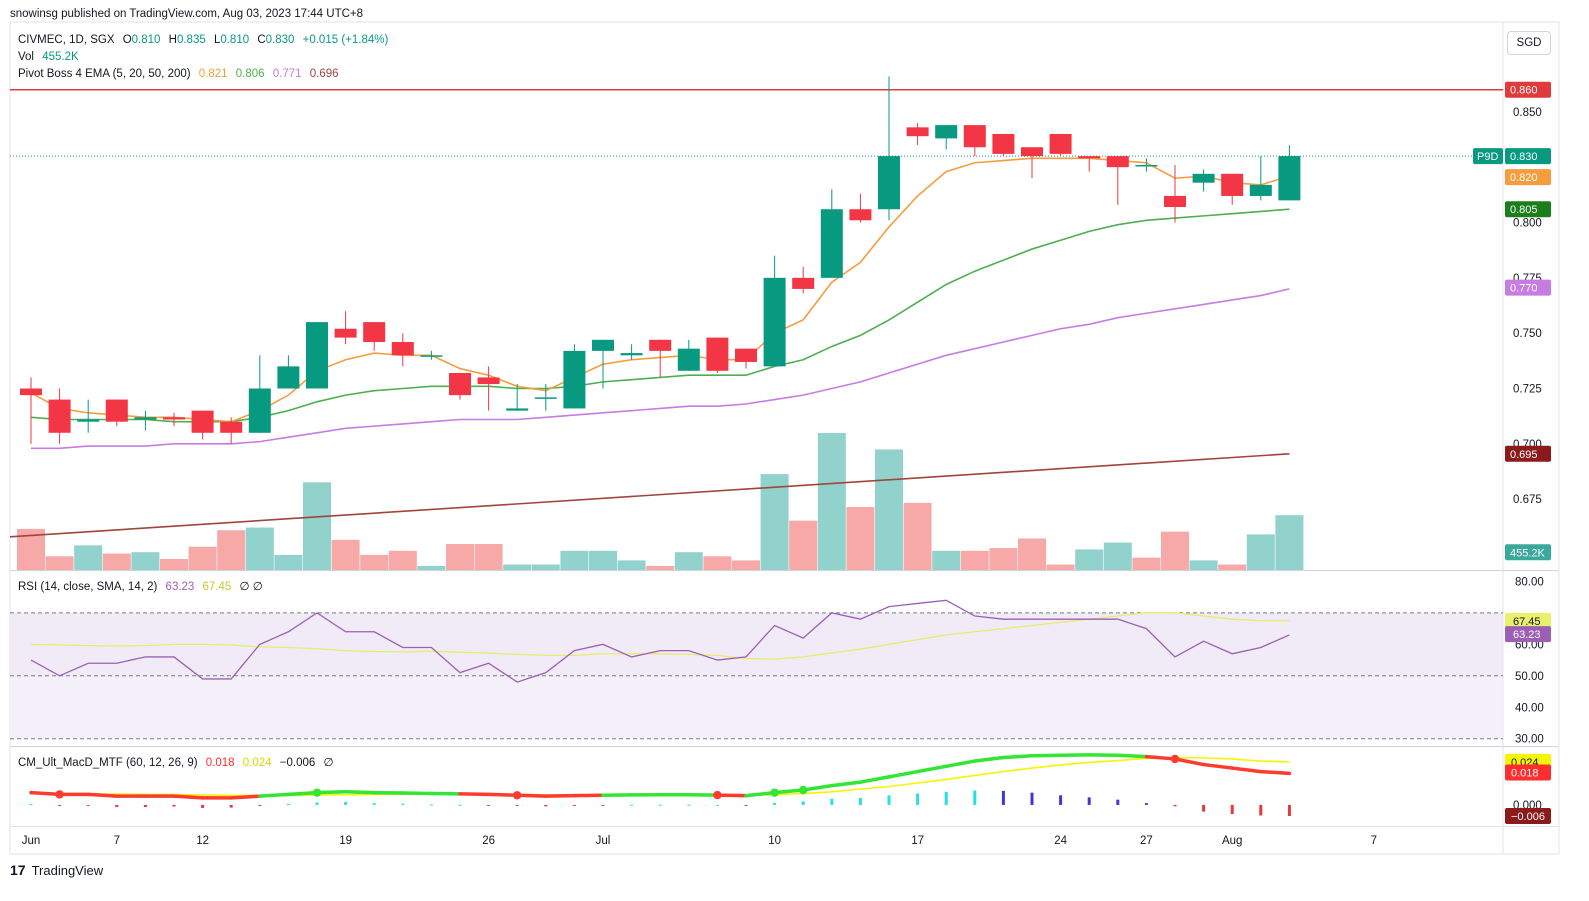  What do you see at coordinates (1525, 763) in the screenshot?
I see `macd-tag-label: 0.024` at bounding box center [1525, 763].